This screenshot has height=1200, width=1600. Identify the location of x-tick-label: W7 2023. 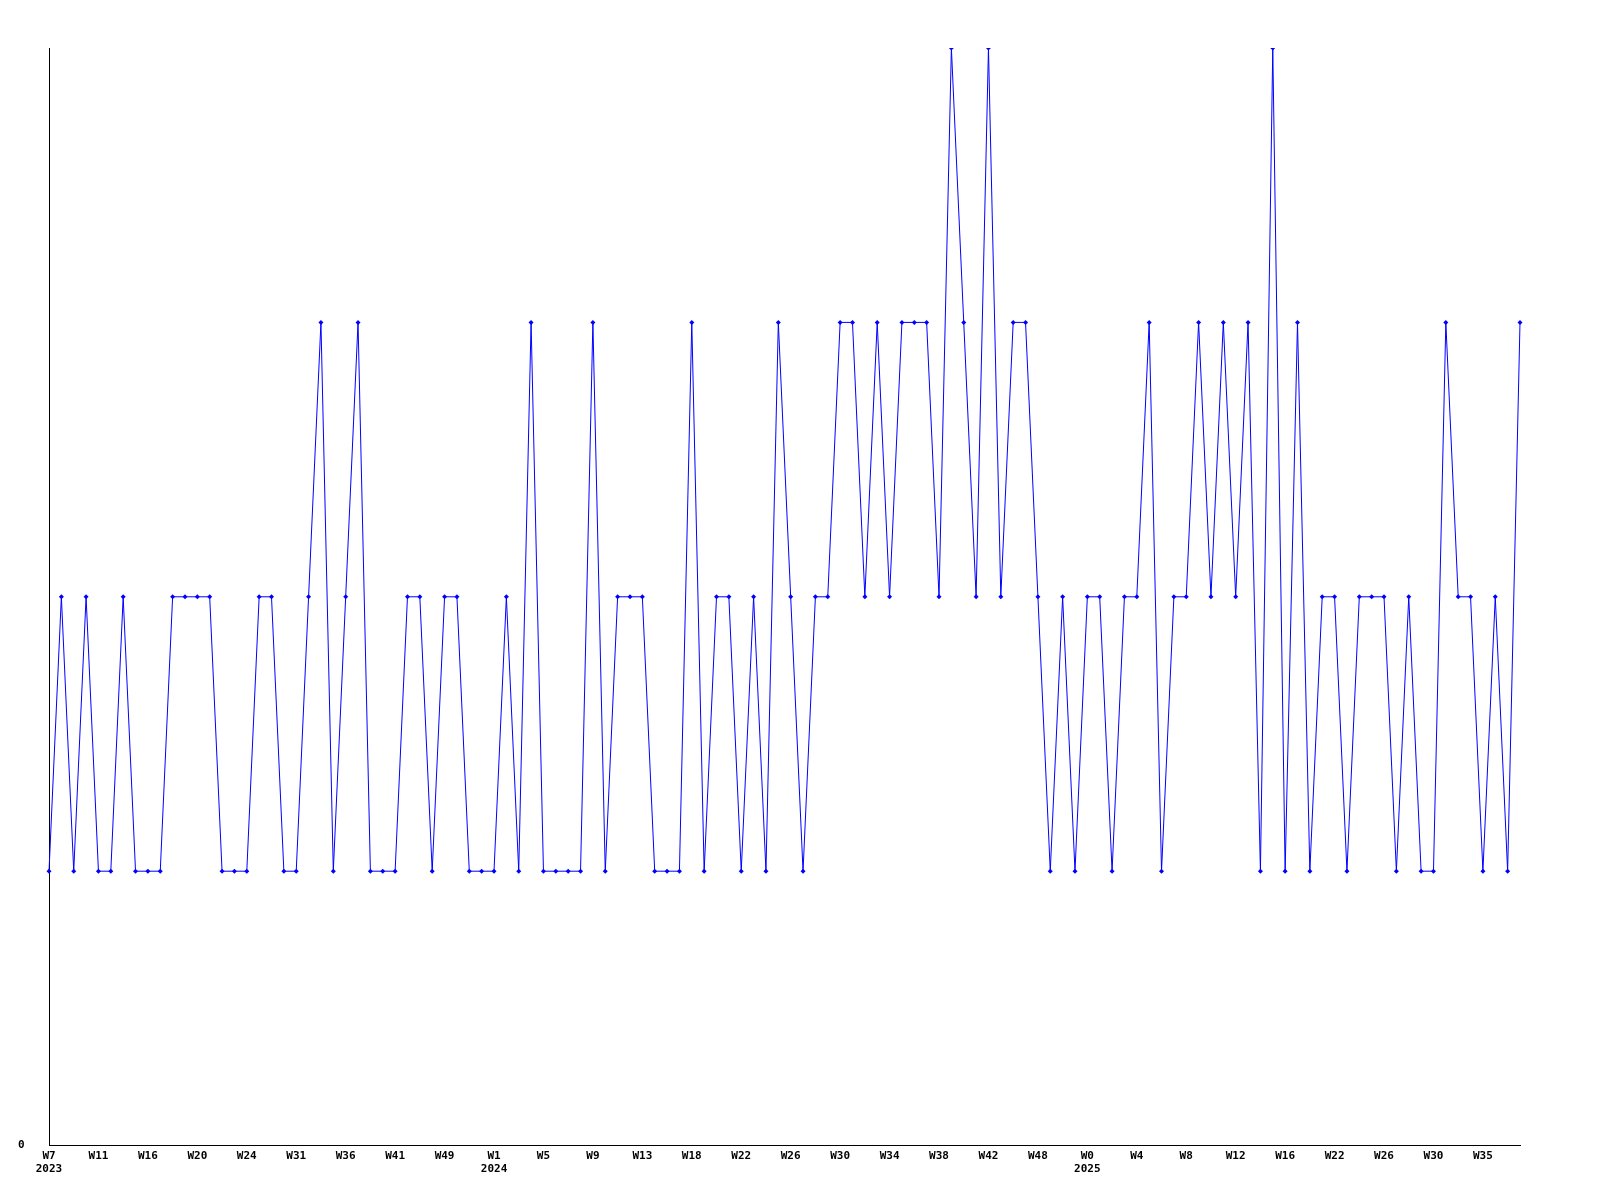
(49, 1162).